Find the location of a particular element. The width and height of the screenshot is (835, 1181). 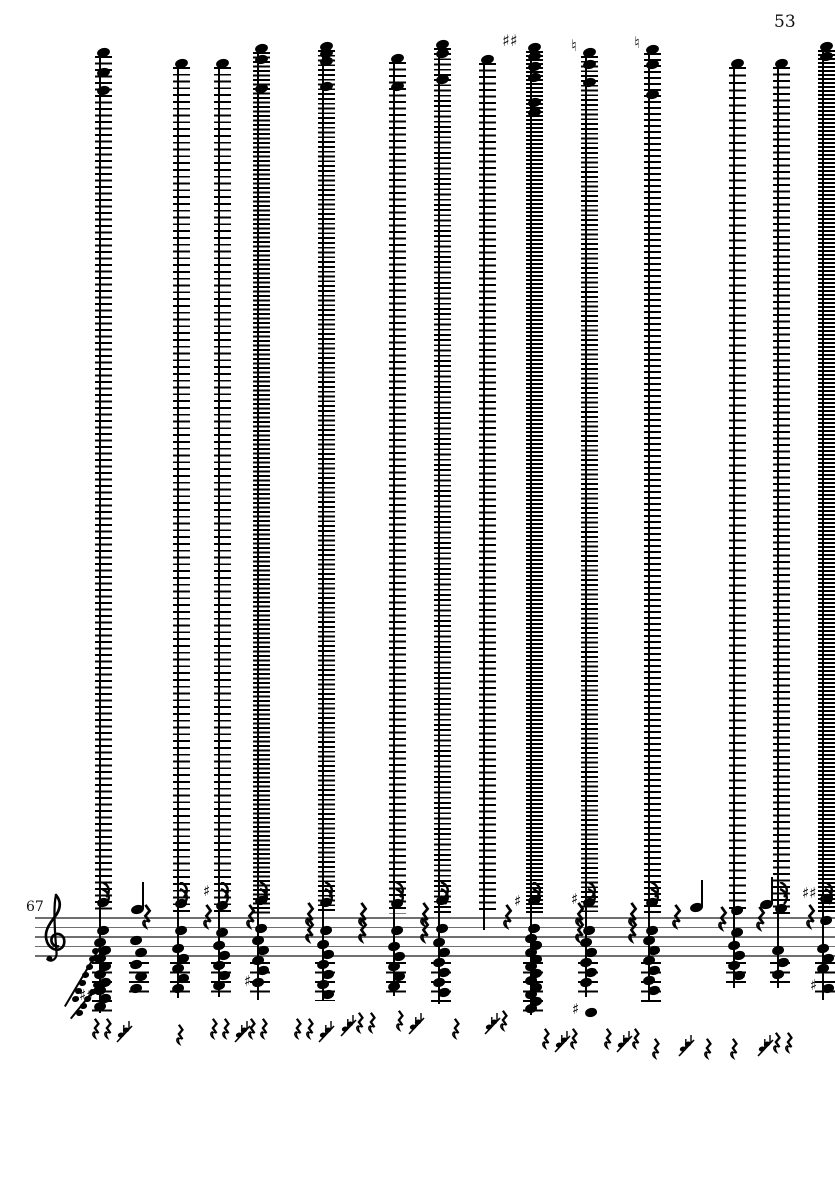

page-number: 53 is located at coordinates (785, 22).